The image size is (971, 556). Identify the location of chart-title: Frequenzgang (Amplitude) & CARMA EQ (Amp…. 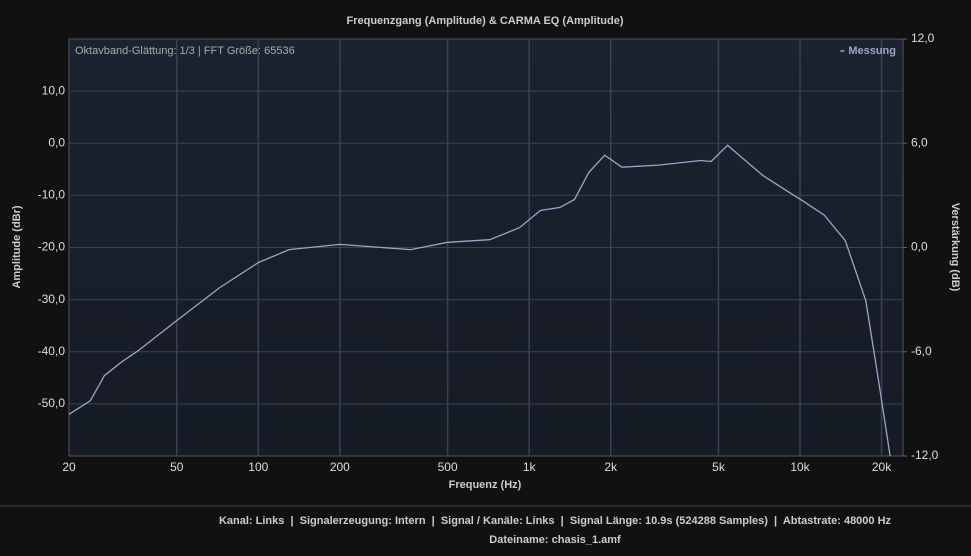
(484, 21).